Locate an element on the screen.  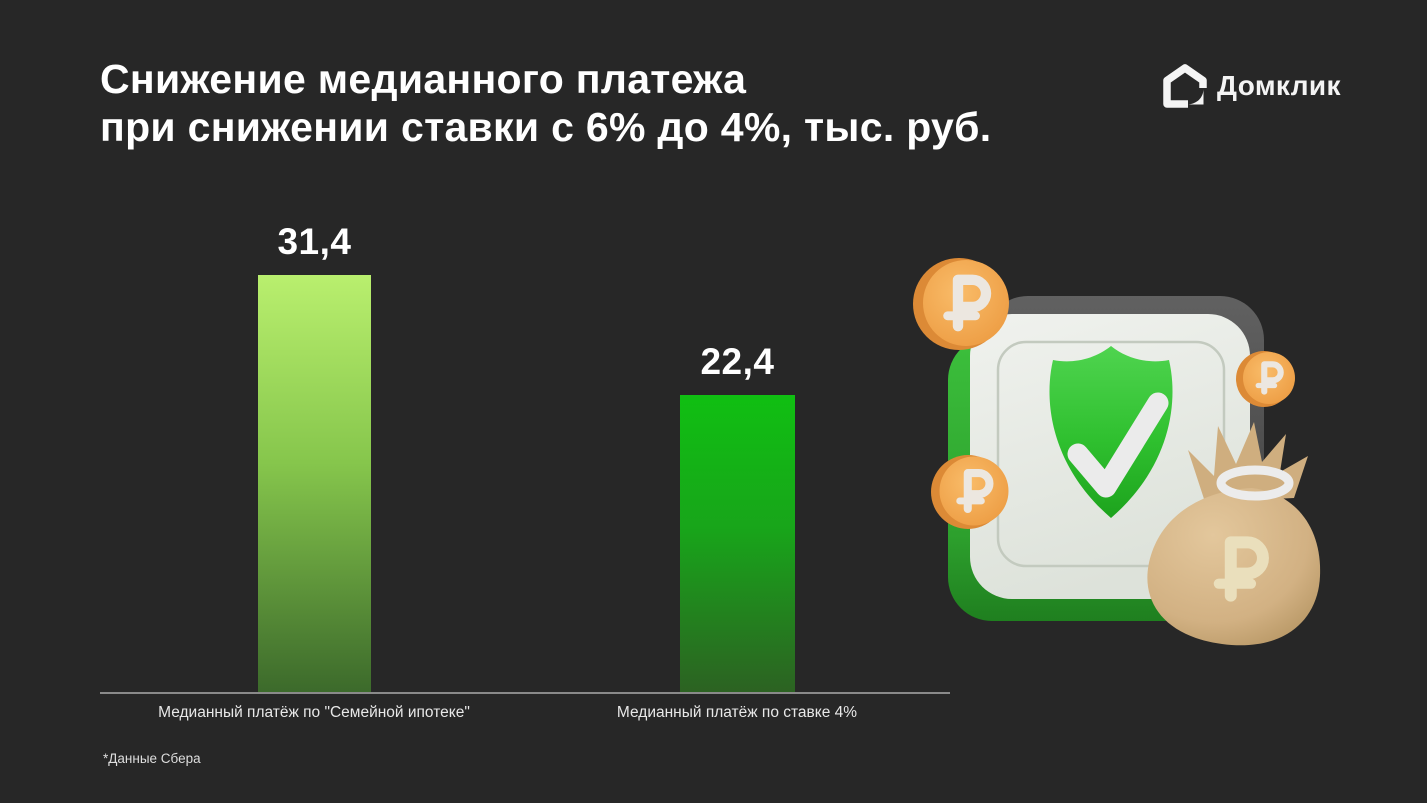
source-footnote: *Данные Сбера is located at coordinates (152, 758).